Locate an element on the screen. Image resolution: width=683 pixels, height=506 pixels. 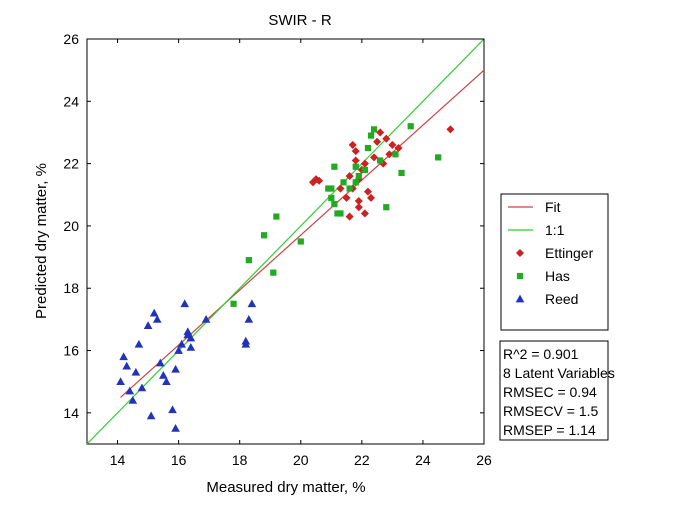
x-tick-label: 18 is located at coordinates (240, 460).